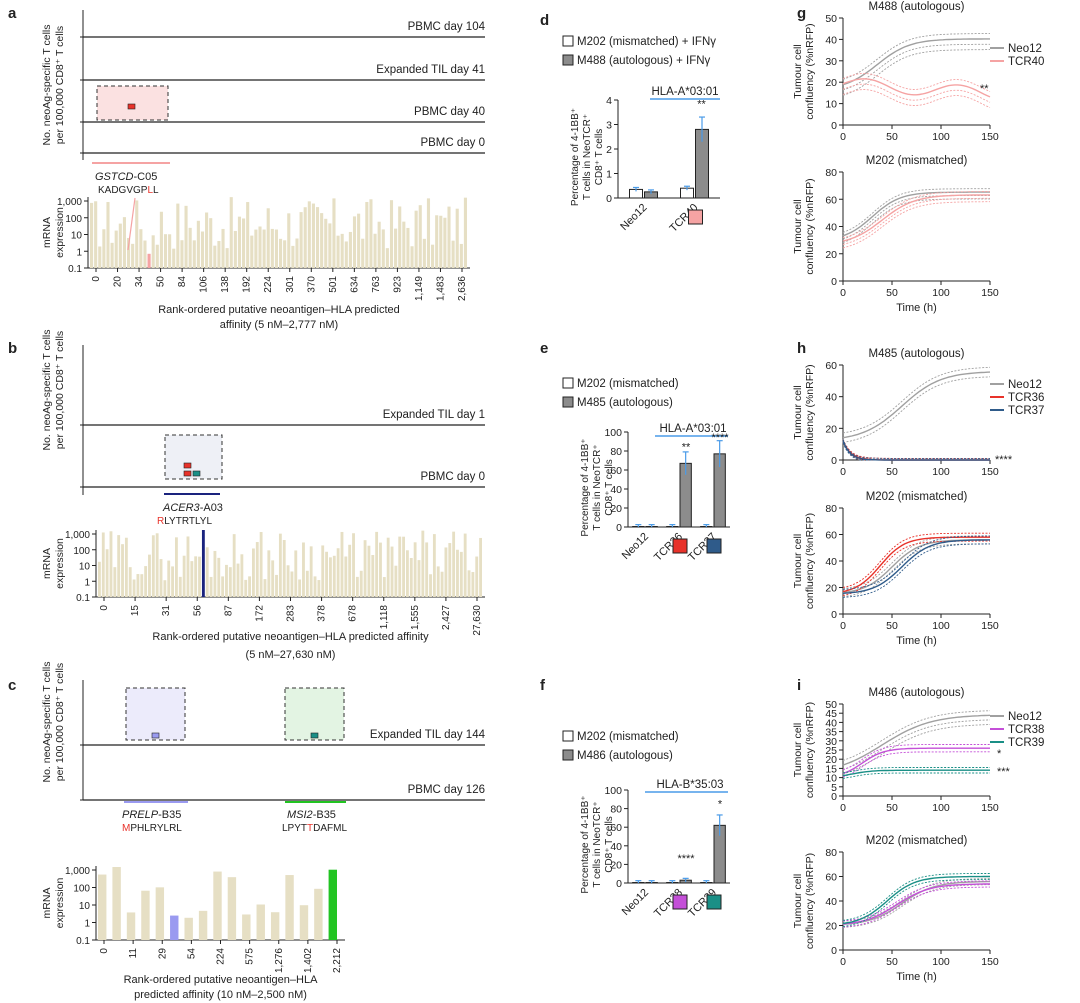 This screenshot has width=1080, height=1003. I want to click on f-ytick-label-1: 20, so click(616, 865).